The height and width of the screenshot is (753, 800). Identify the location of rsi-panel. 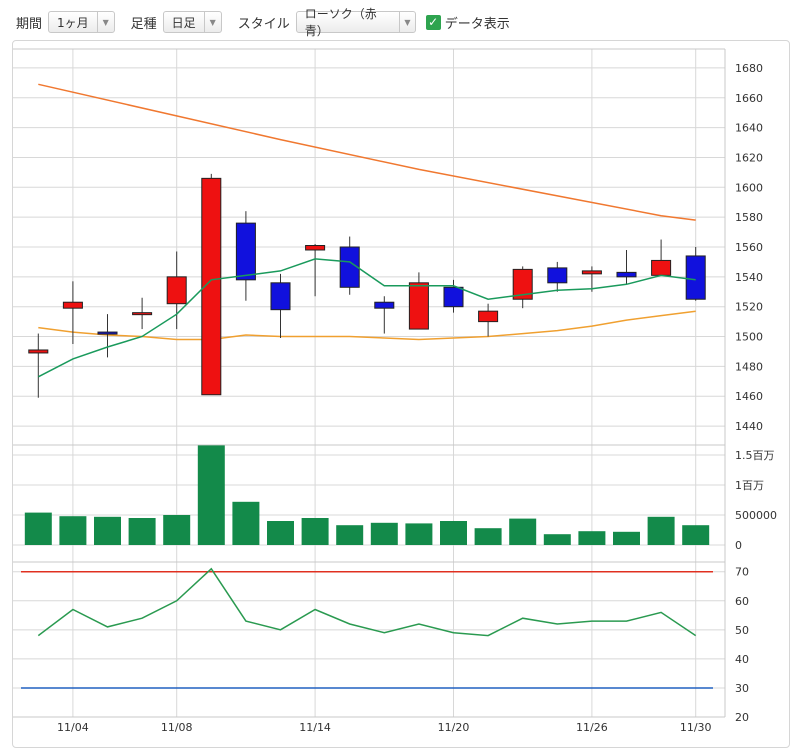
(367, 628).